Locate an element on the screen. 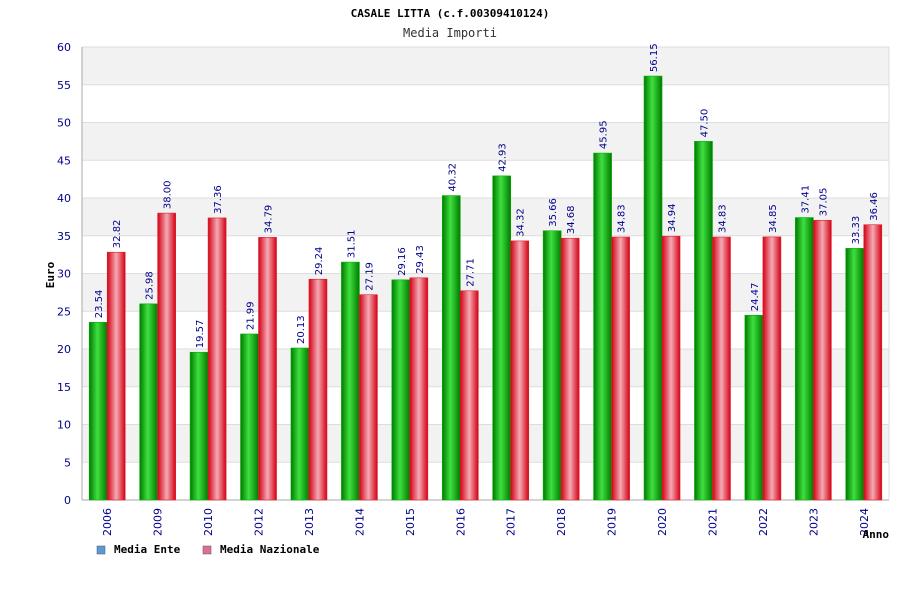 Image resolution: width=900 pixels, height=600 pixels. y-tick-label: 35 is located at coordinates (64, 236).